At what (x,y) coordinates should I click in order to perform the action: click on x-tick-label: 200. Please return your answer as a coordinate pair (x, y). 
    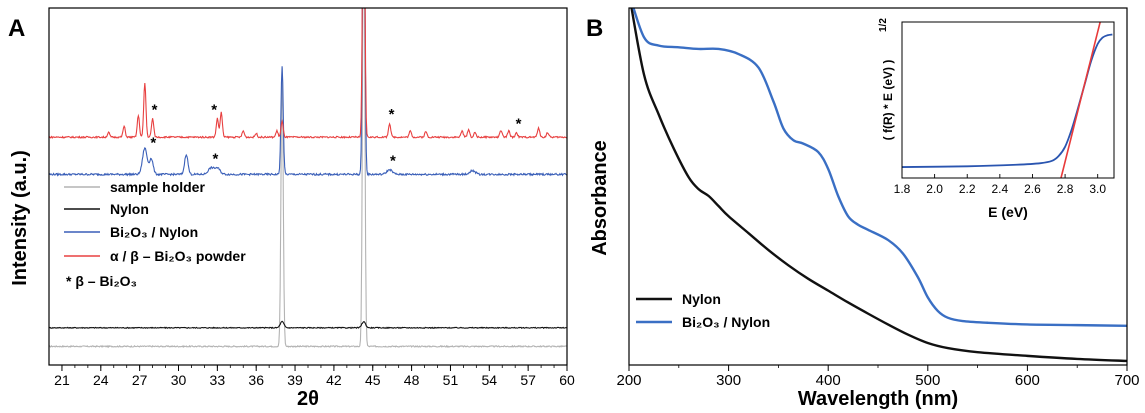
    Looking at the image, I should click on (628, 380).